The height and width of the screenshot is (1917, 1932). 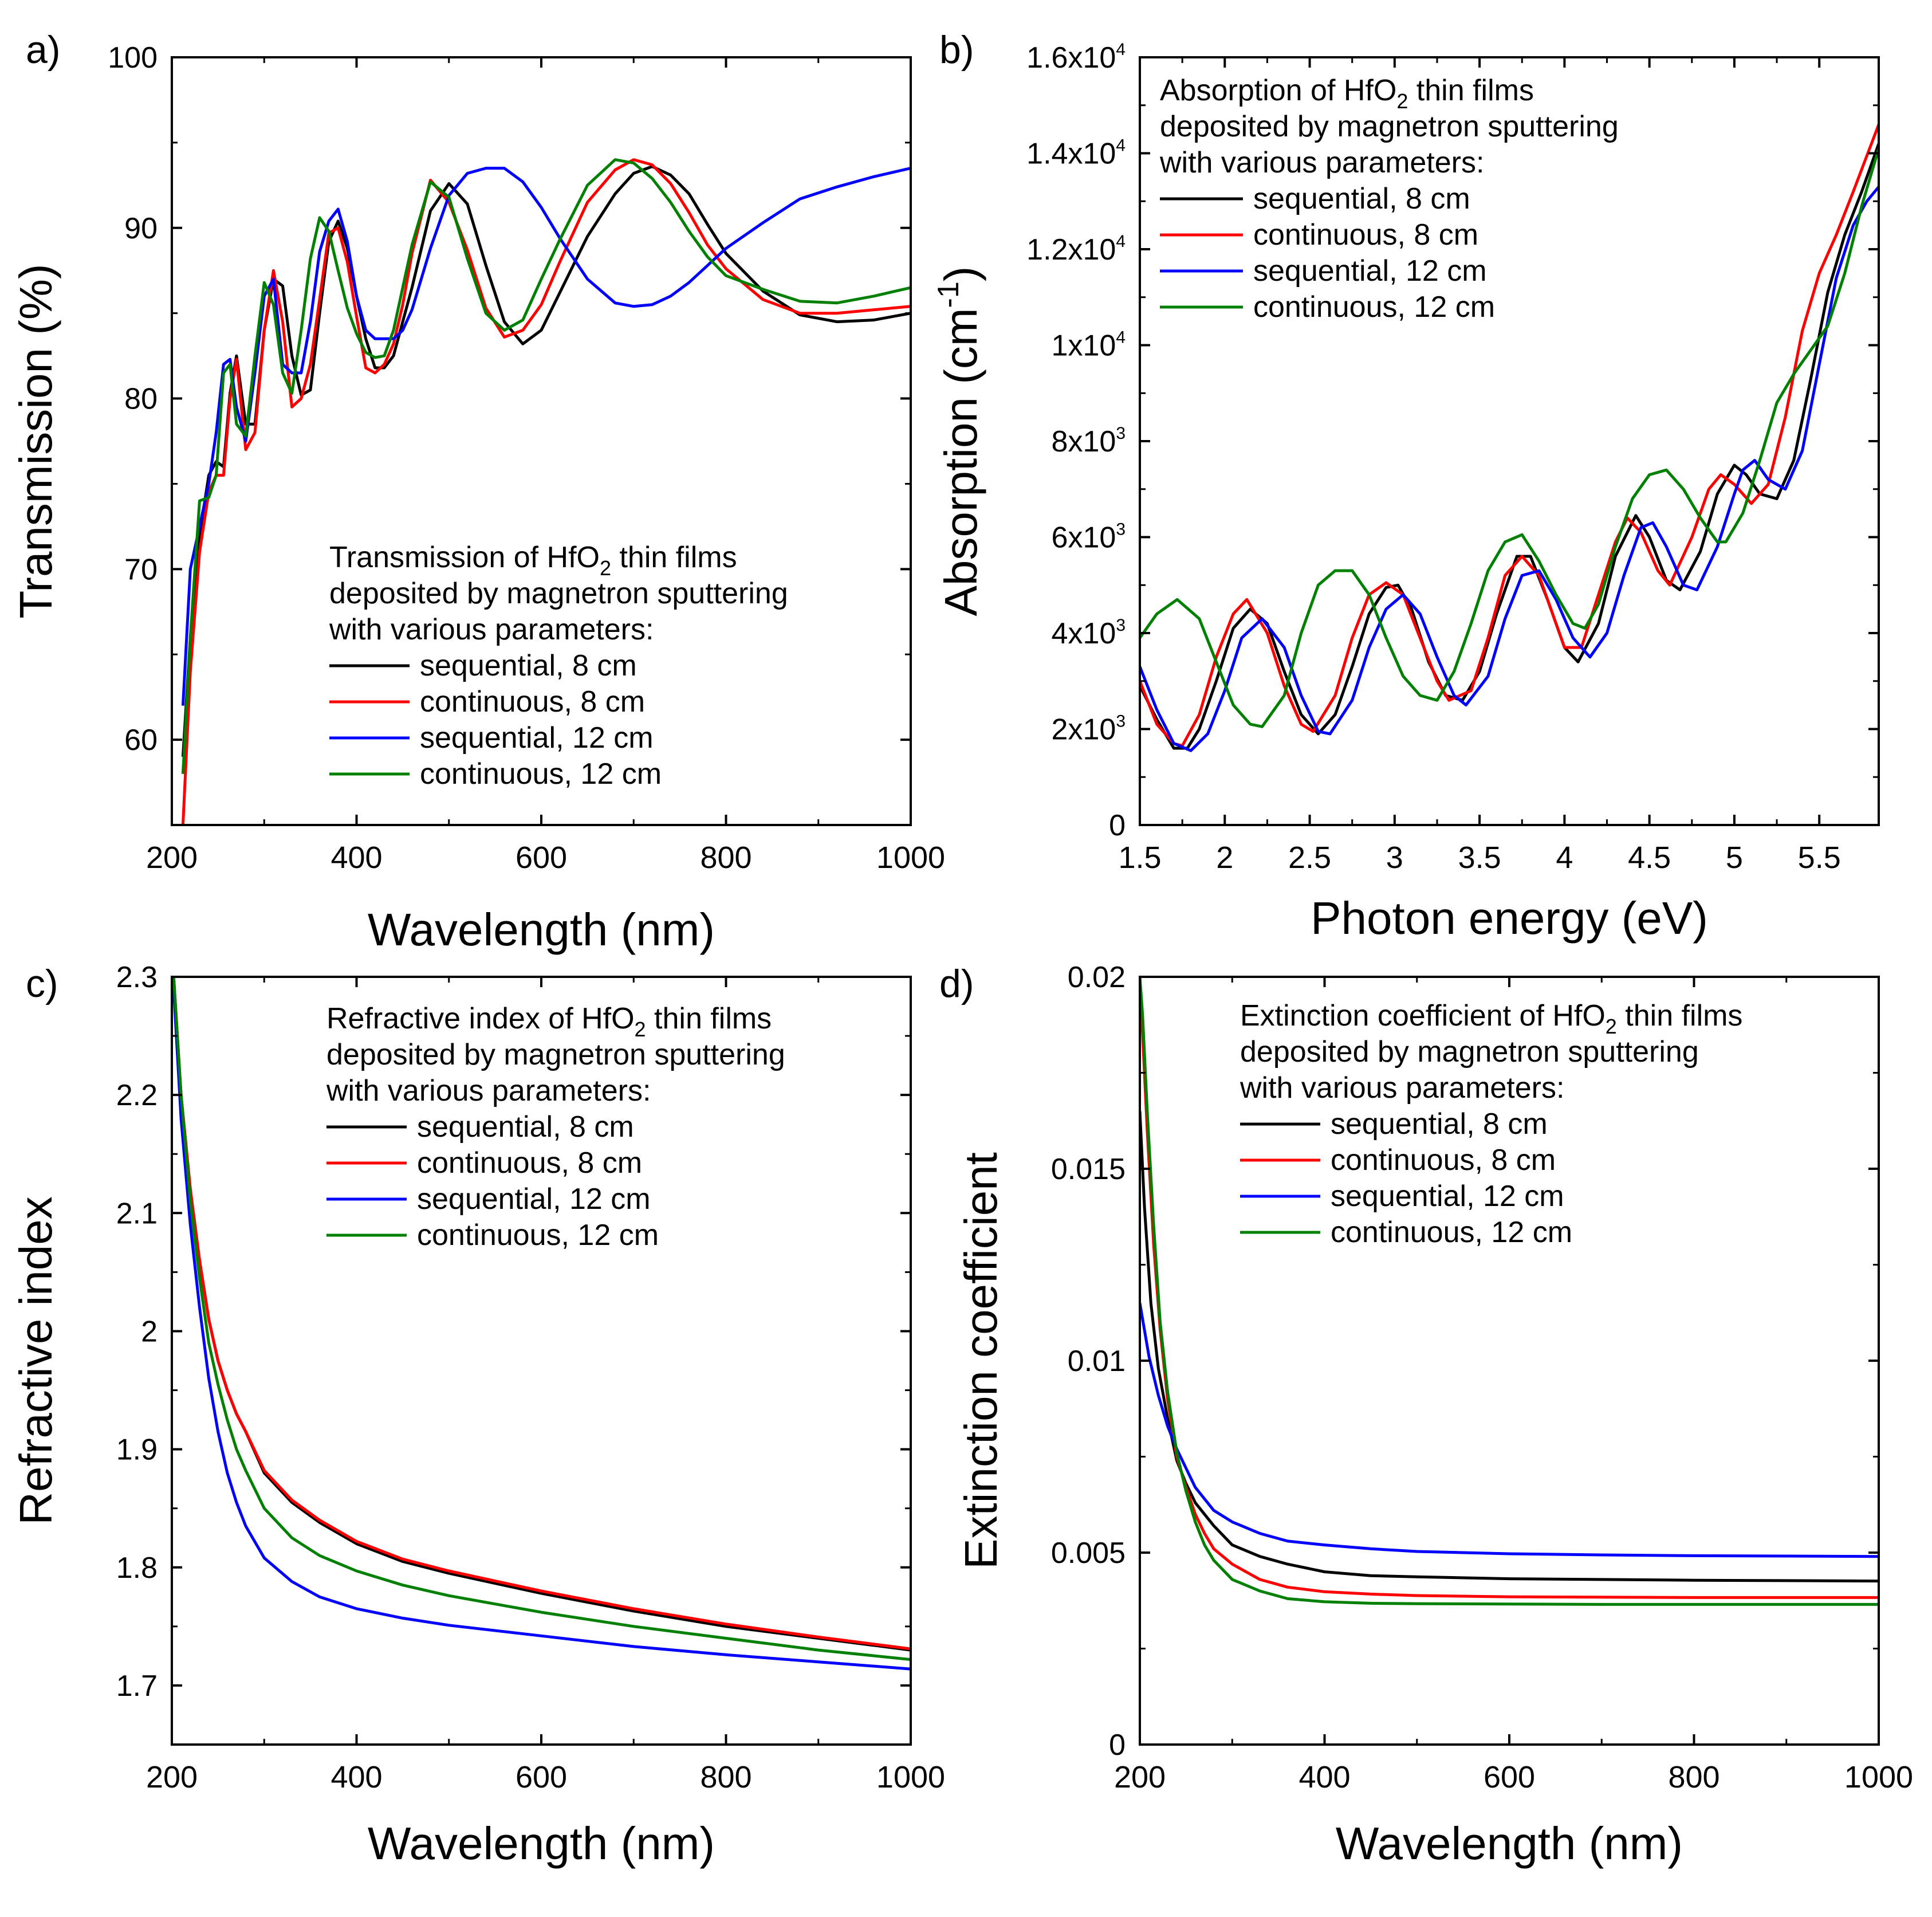 What do you see at coordinates (1088, 1553) in the screenshot?
I see `y-tick-label: 0.005` at bounding box center [1088, 1553].